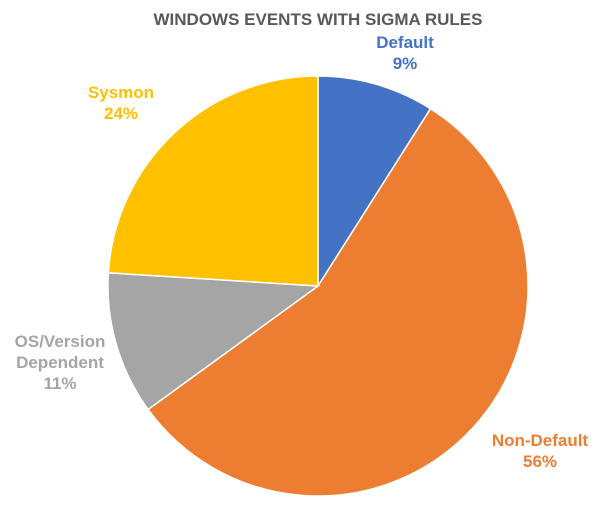  I want to click on slice-value-non-default: 56%, so click(540, 461).